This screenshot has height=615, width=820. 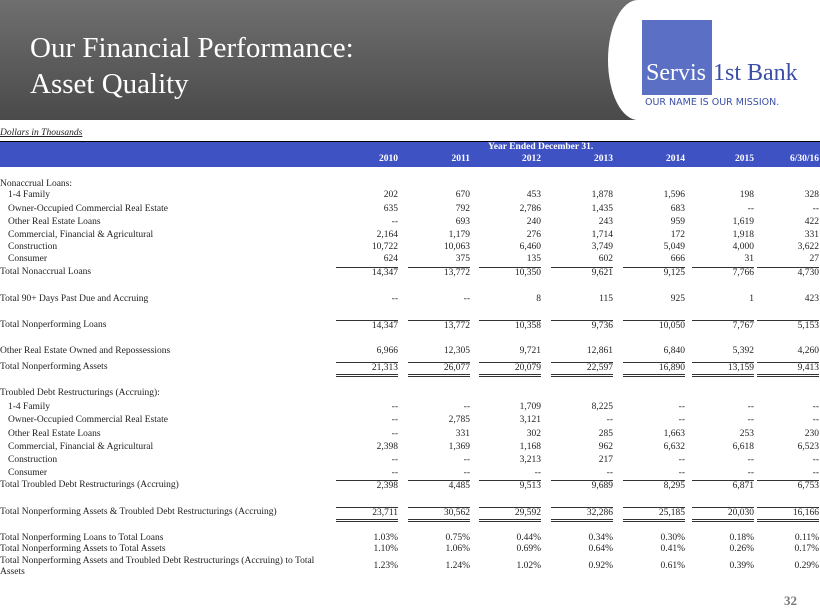 What do you see at coordinates (530, 420) in the screenshot?
I see `cell: 3,121` at bounding box center [530, 420].